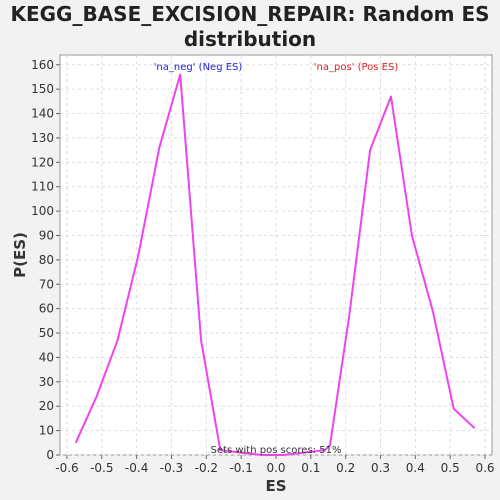 The image size is (500, 500). Describe the element at coordinates (171, 468) in the screenshot. I see `x-tick-label: -0.3` at that location.